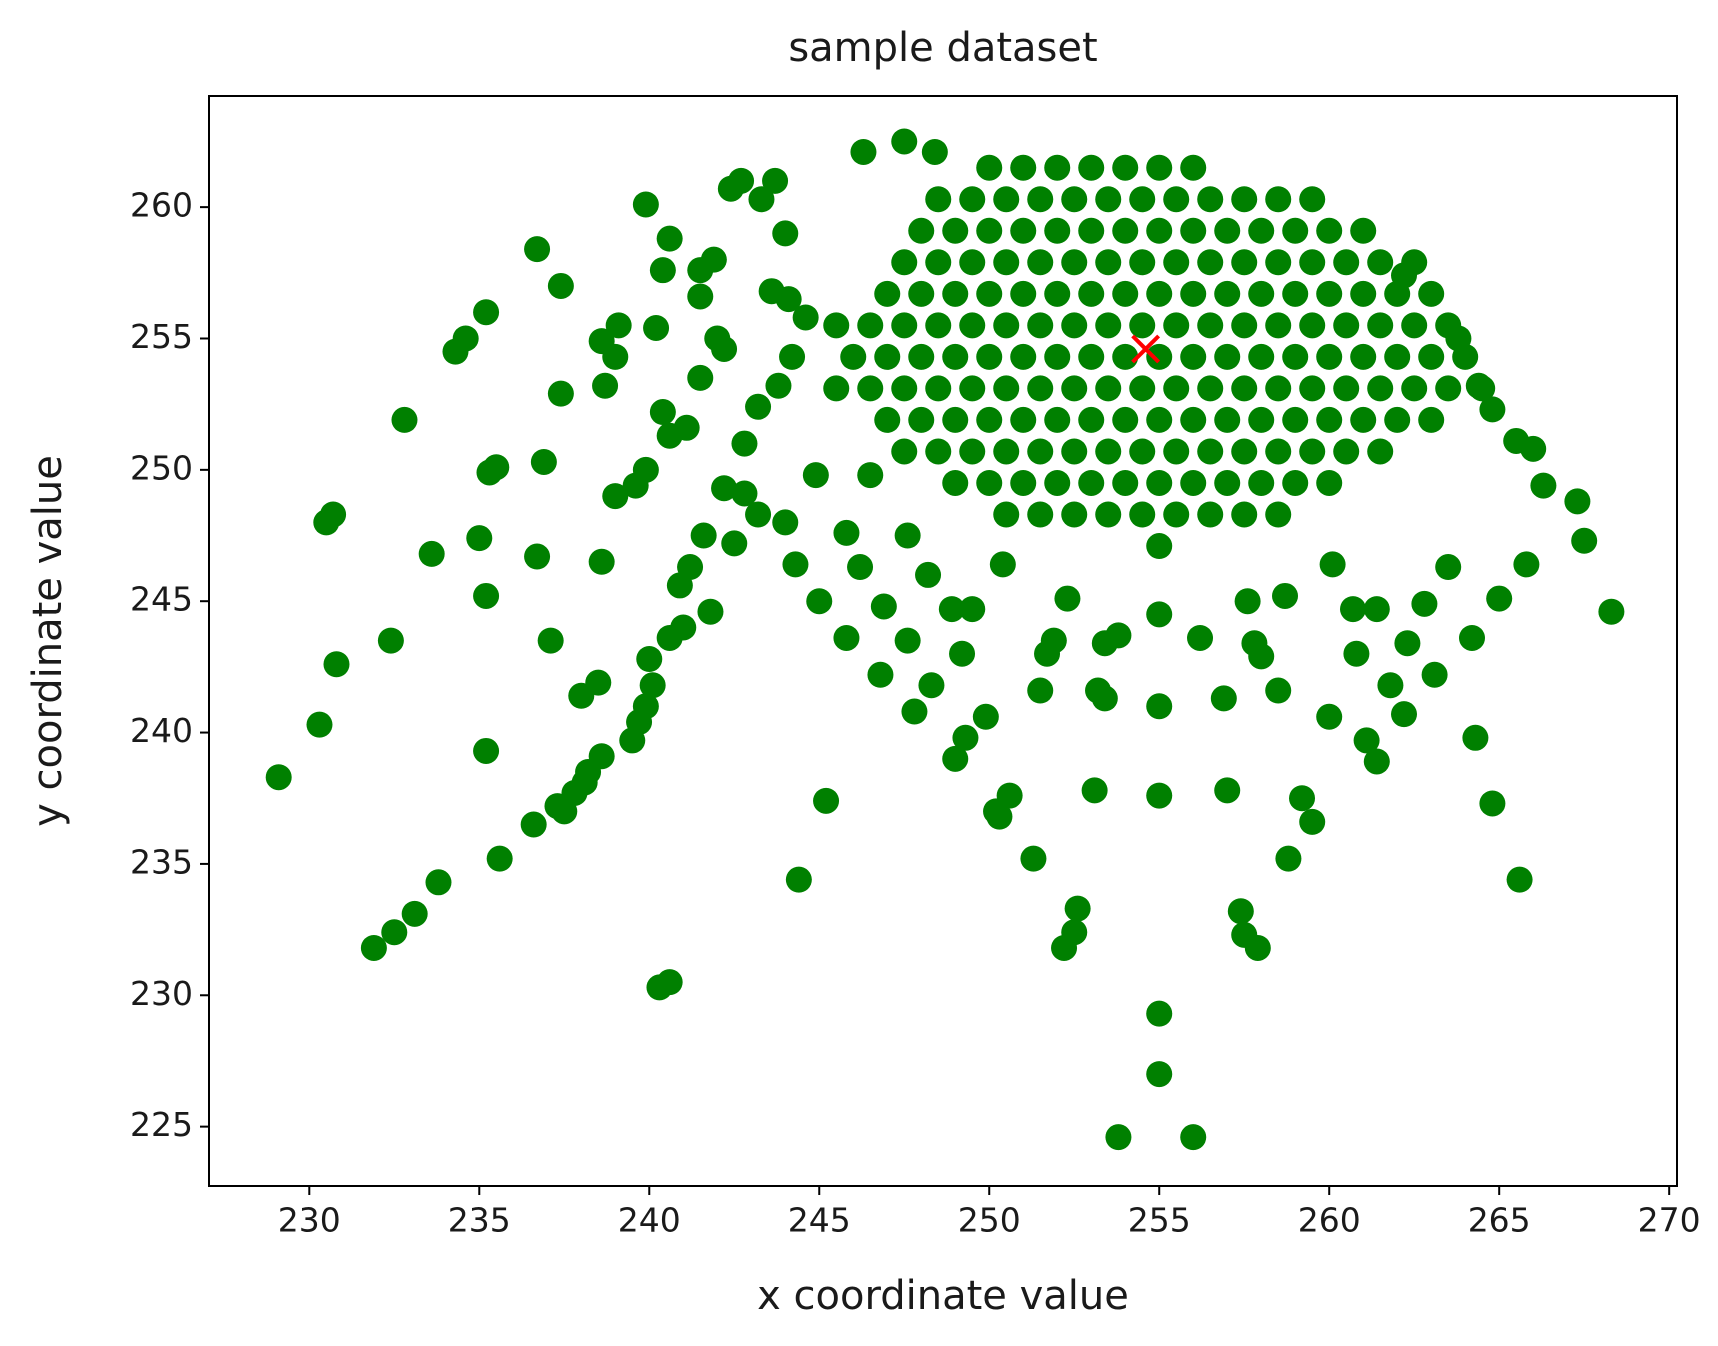 The image size is (1718, 1346). What do you see at coordinates (819, 1220) in the screenshot?
I see `x-tick-label: 245` at bounding box center [819, 1220].